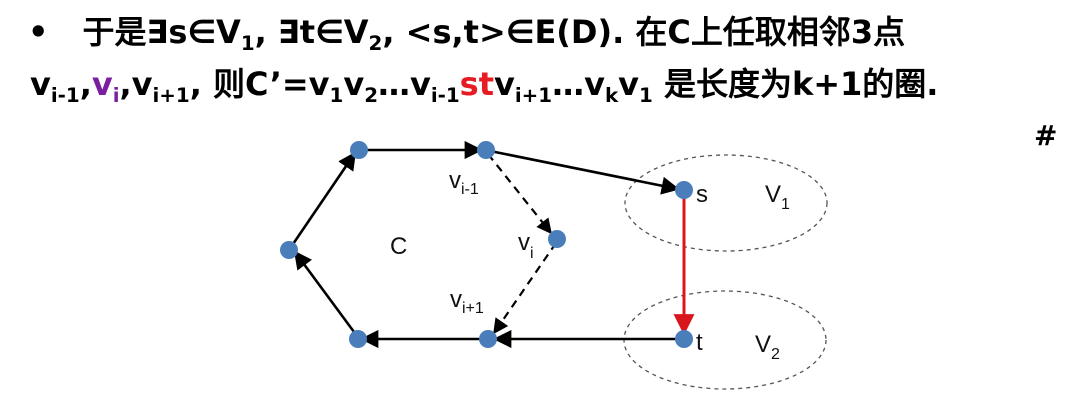 This screenshot has height=406, width=1078. What do you see at coordinates (102, 84) in the screenshot?
I see `vertex-v-i-highlight: v` at bounding box center [102, 84].